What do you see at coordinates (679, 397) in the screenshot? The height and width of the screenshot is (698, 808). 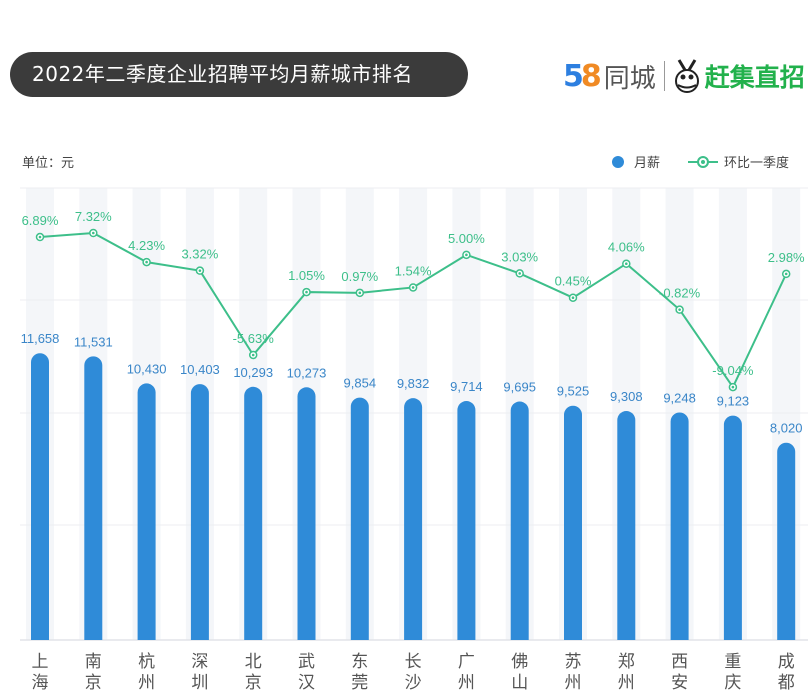 I see `bar-value-label: 9,248` at bounding box center [679, 397].